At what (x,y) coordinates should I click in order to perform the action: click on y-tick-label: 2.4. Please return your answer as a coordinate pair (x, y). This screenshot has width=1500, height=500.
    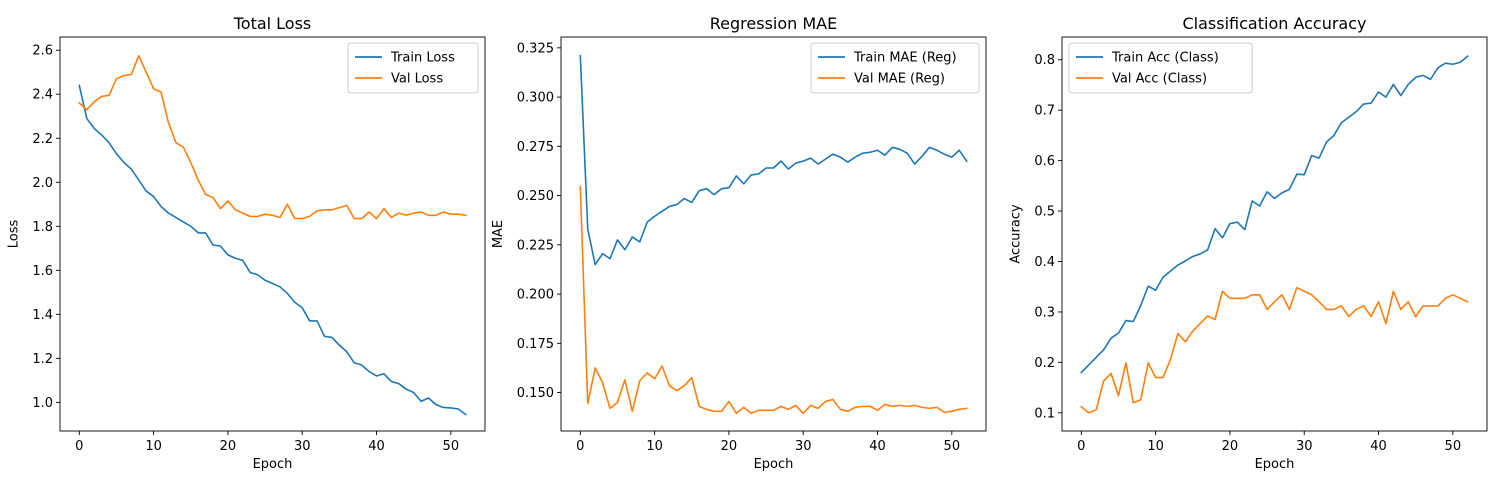
    Looking at the image, I should click on (42, 95).